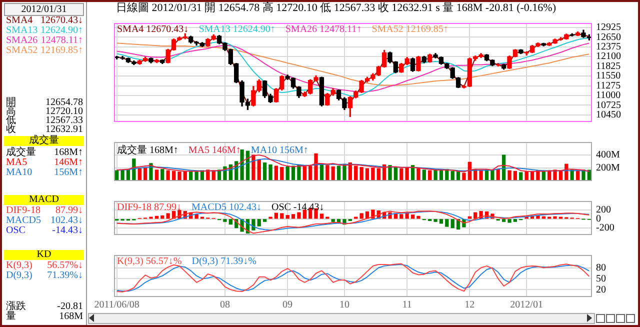 The height and width of the screenshot is (327, 640). Describe the element at coordinates (64, 129) in the screenshot. I see `text: 12632.91` at that location.